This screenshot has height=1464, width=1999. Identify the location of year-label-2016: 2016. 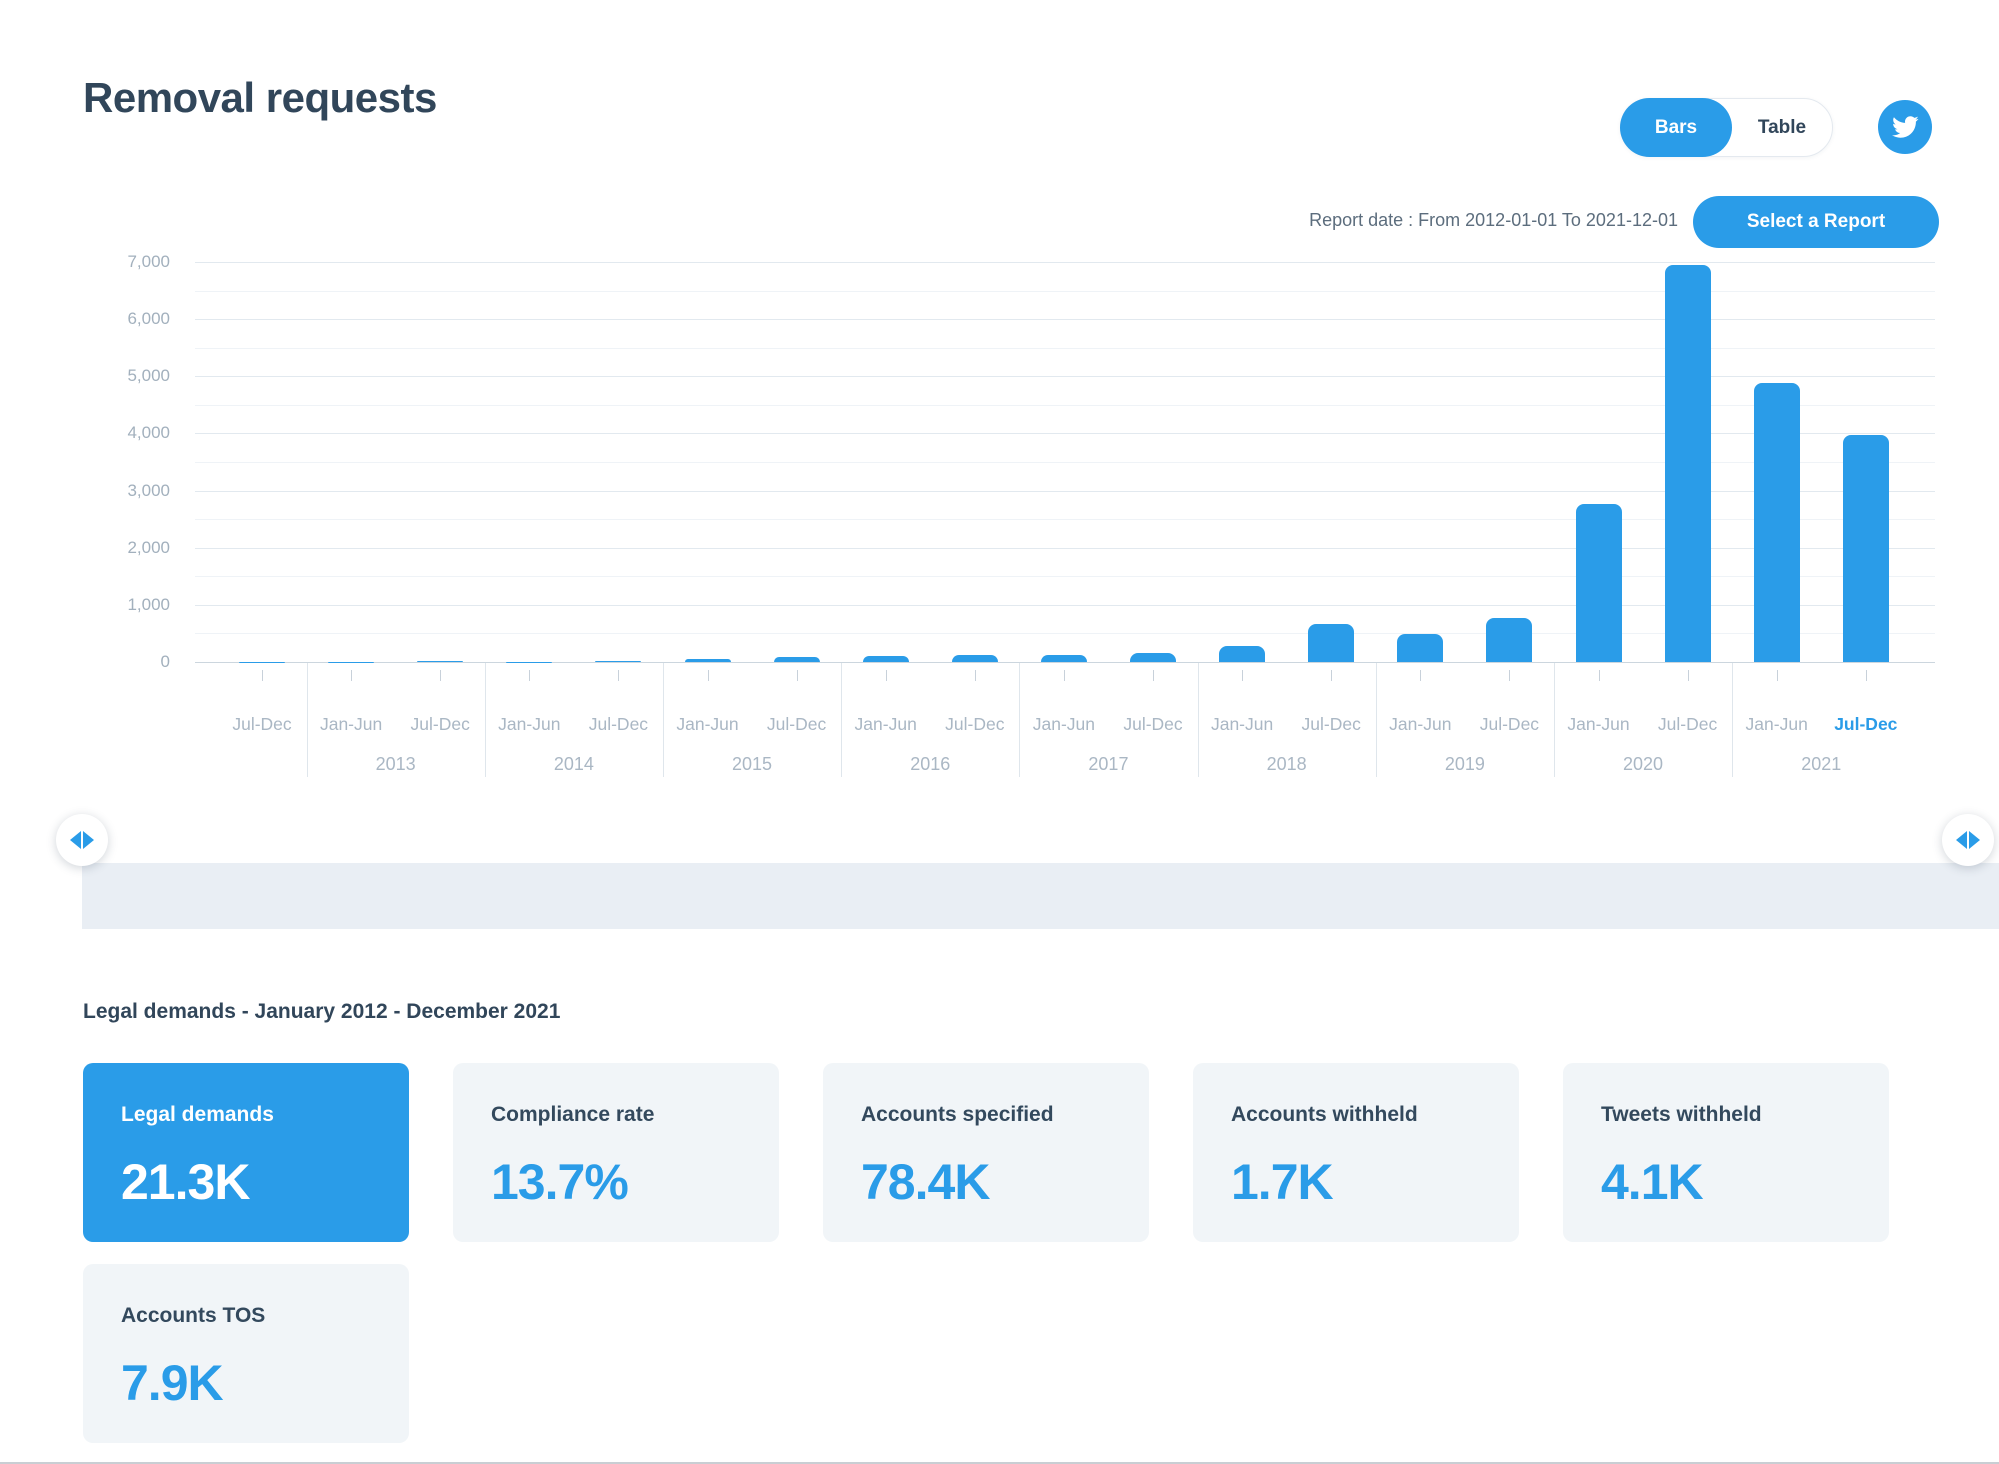
(930, 764).